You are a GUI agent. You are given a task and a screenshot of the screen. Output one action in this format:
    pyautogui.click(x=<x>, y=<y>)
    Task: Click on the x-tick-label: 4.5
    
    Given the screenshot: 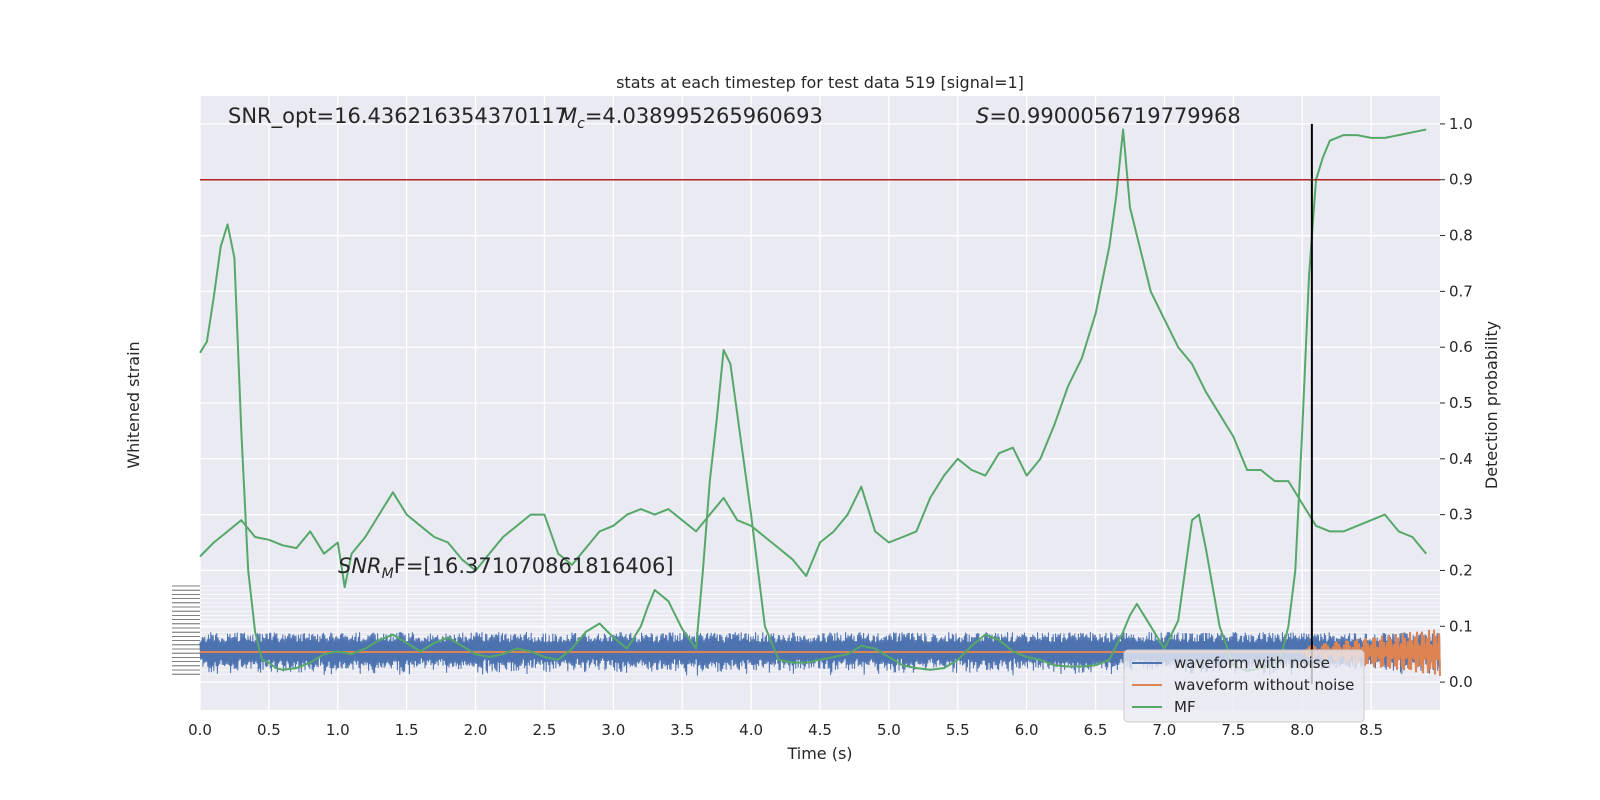 What is the action you would take?
    pyautogui.click(x=820, y=730)
    